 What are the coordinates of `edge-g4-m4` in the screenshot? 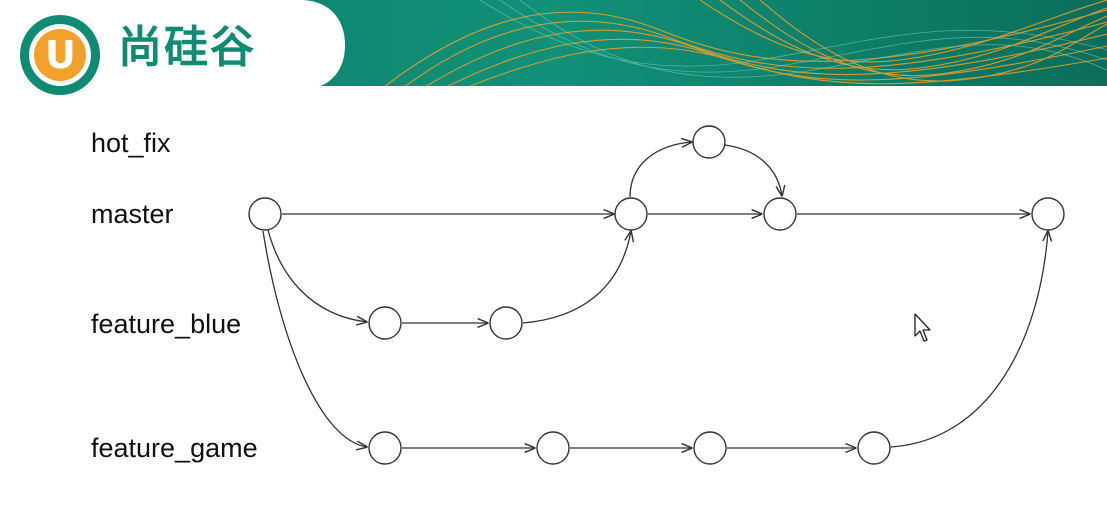 It's located at (969, 339).